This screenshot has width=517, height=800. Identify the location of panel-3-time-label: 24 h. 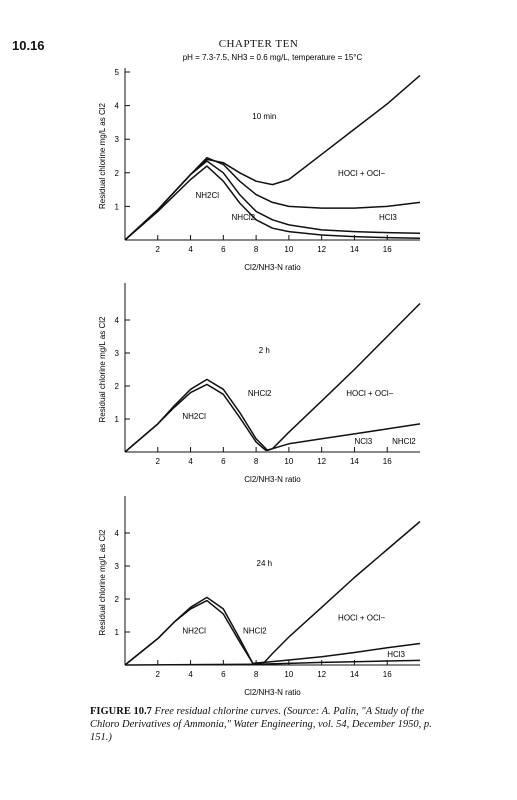
(265, 563).